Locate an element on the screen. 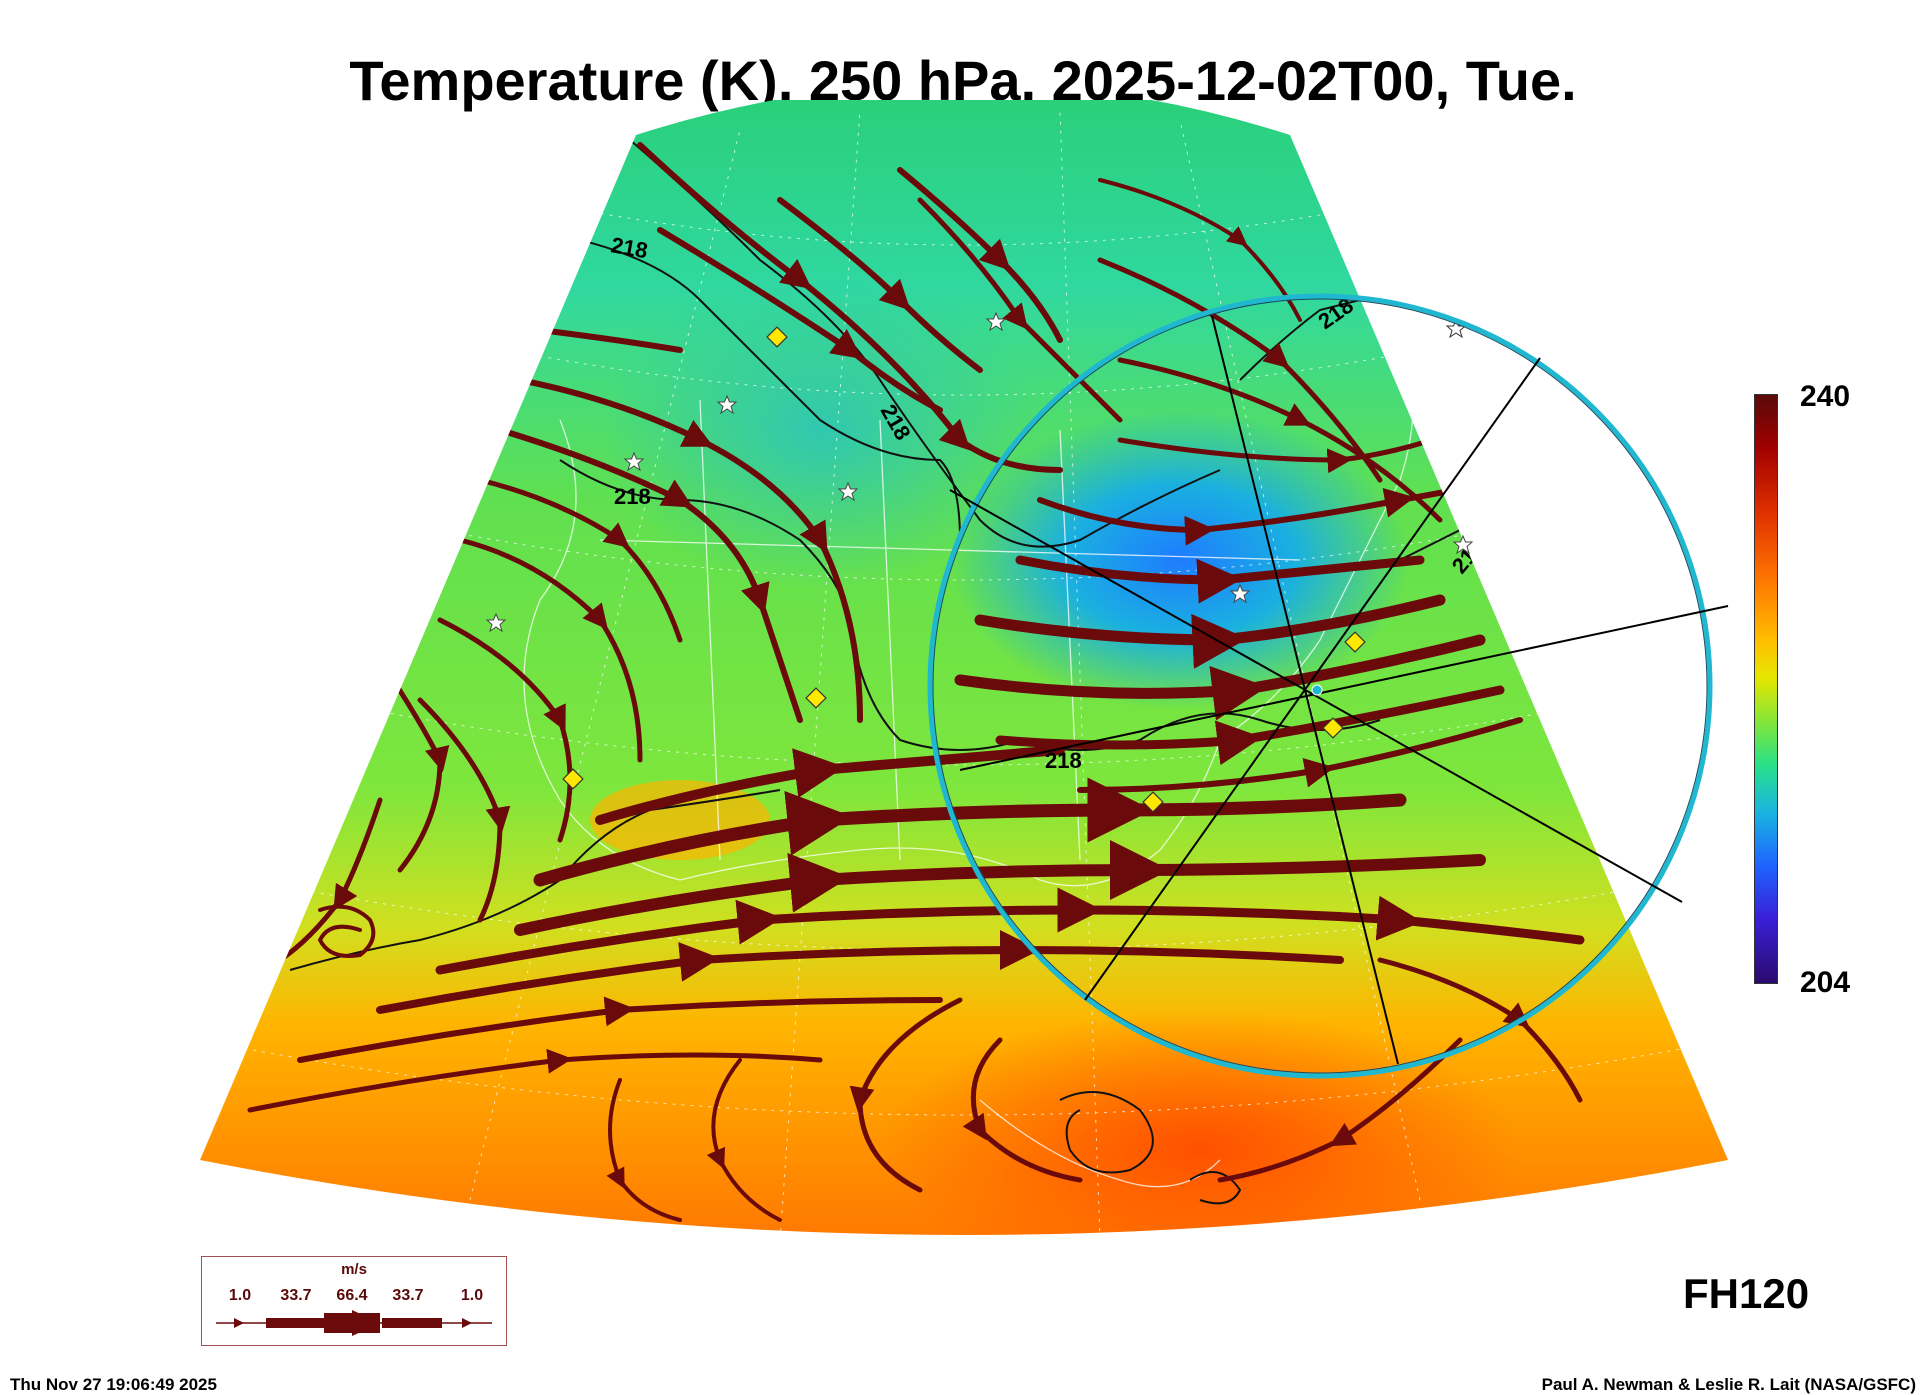  colorbar is located at coordinates (1766, 689).